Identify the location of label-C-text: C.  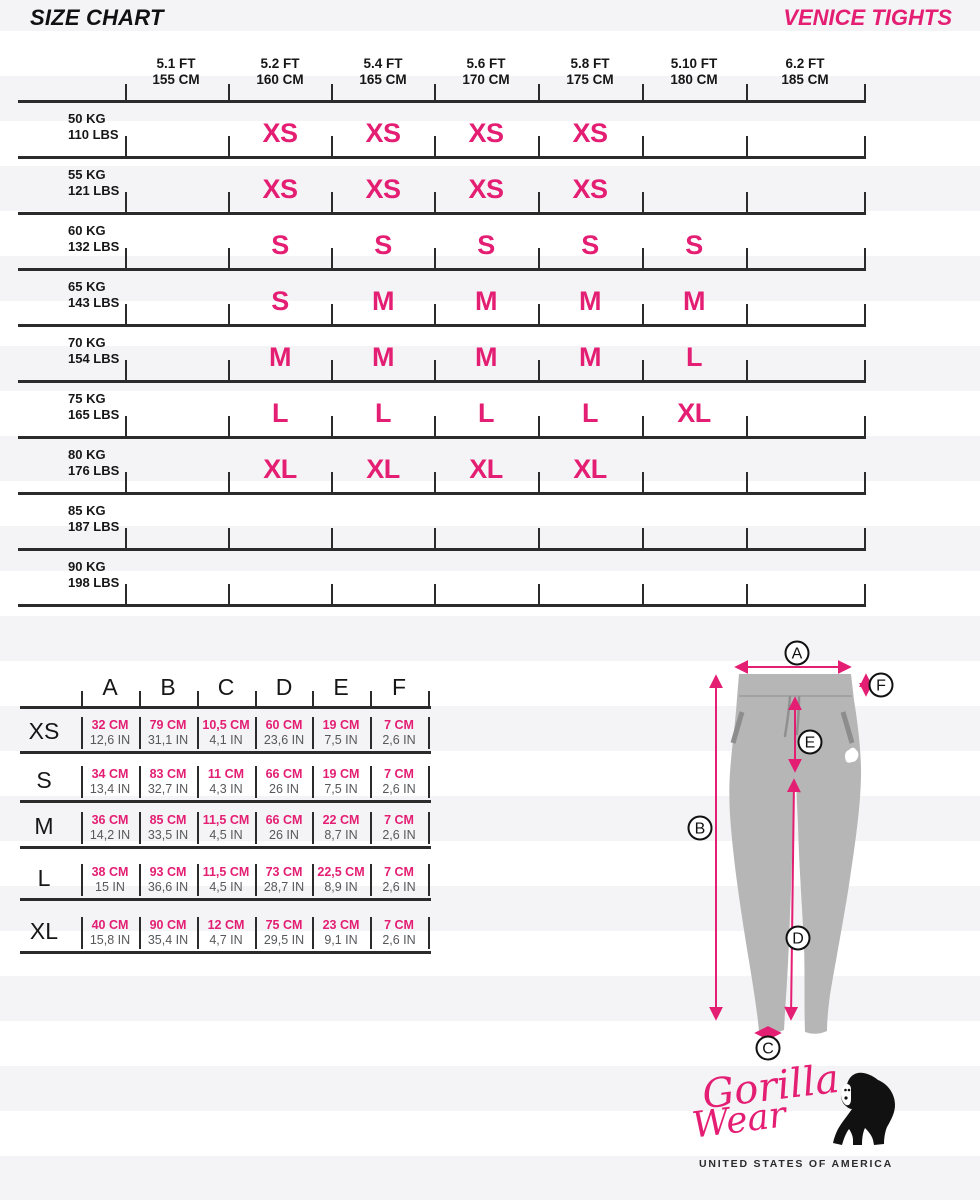
(768, 1049).